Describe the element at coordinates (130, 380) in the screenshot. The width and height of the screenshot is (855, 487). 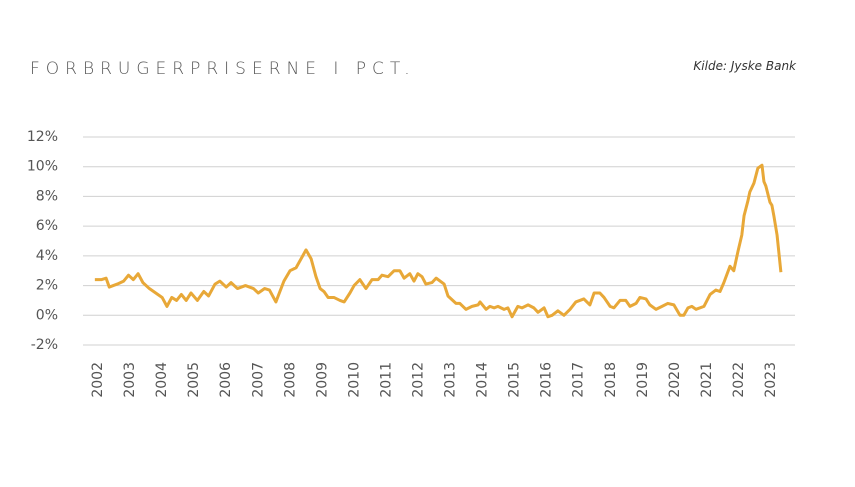
I see `x-tick-label: 2003` at that location.